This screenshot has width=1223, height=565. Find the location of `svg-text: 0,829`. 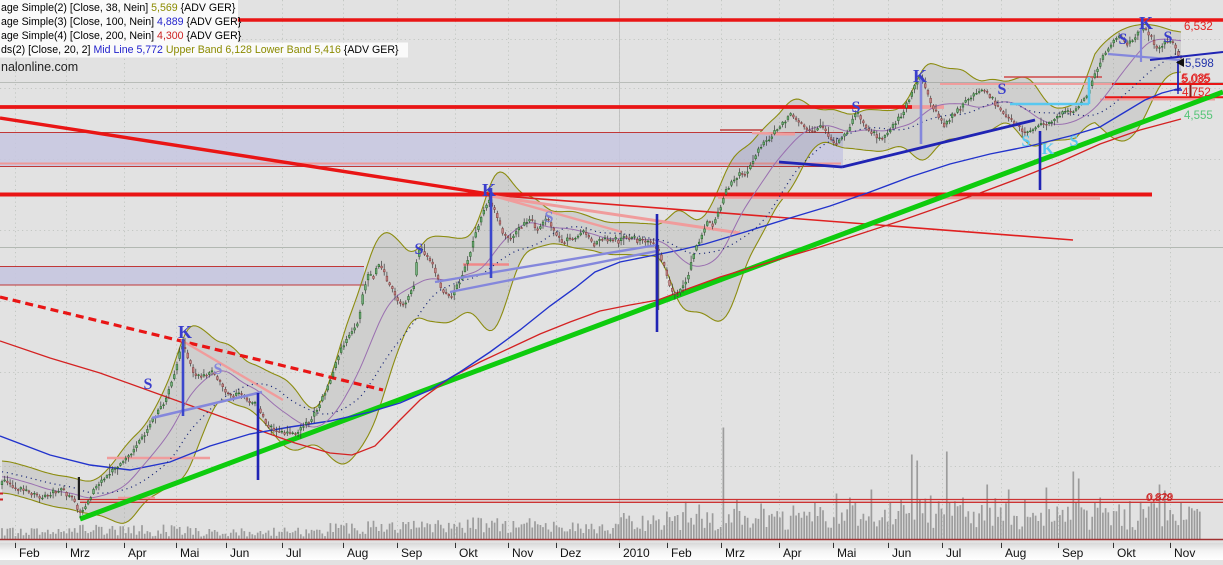

svg-text: 0,829 is located at coordinates (1160, 497).